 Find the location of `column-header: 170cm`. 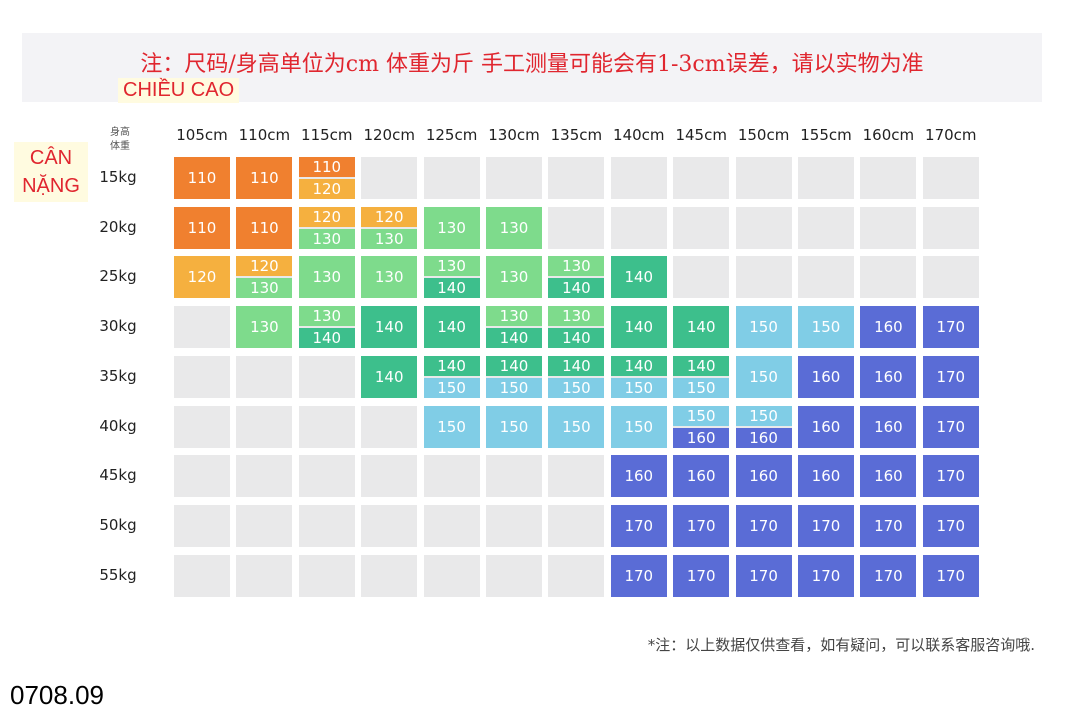

column-header: 170cm is located at coordinates (951, 135).